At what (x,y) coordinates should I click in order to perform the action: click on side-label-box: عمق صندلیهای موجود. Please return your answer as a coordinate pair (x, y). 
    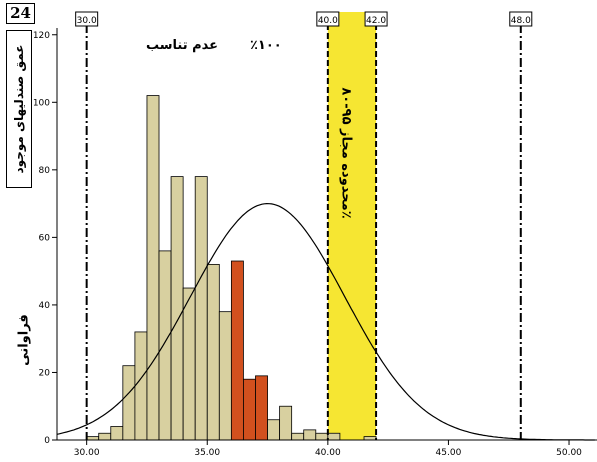
    Looking at the image, I should click on (19, 109).